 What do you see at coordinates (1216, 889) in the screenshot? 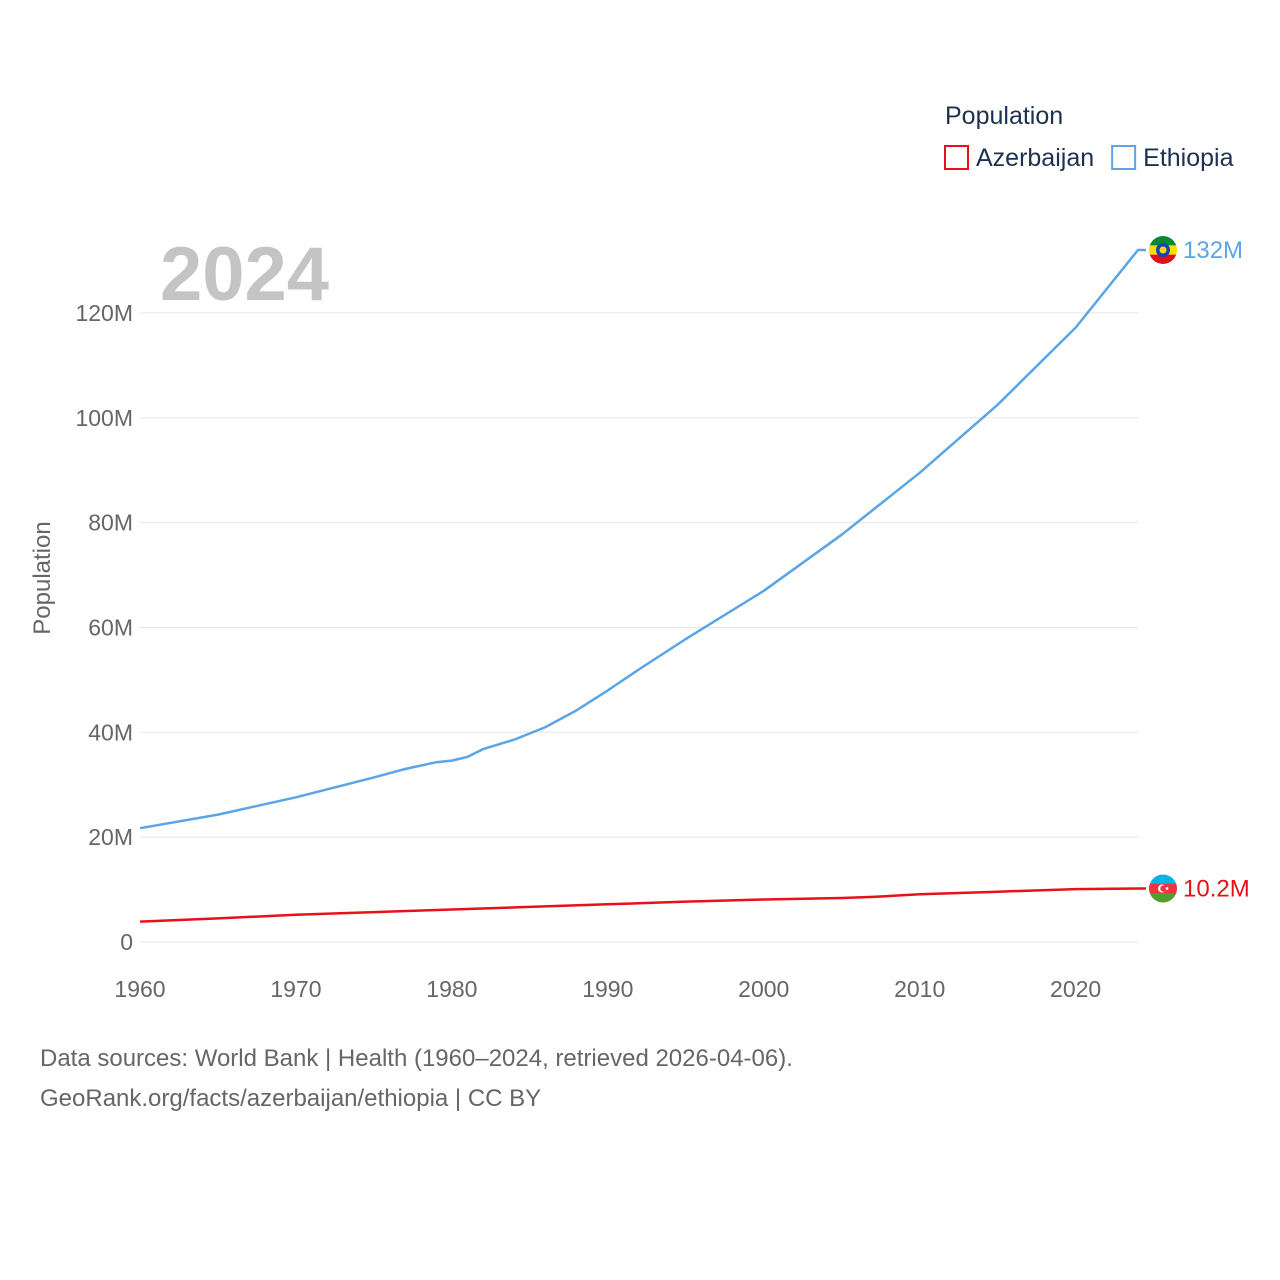
I see `end-value-label-azerbaijan: 10.2M` at bounding box center [1216, 889].